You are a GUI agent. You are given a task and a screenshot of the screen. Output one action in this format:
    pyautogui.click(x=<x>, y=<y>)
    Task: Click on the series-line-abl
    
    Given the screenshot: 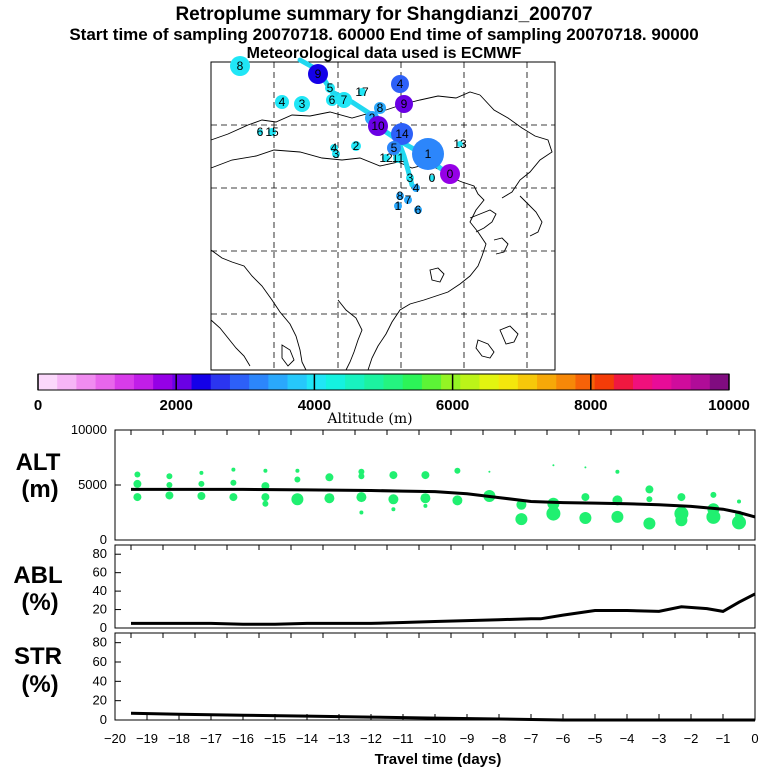 What is the action you would take?
    pyautogui.click(x=443, y=609)
    